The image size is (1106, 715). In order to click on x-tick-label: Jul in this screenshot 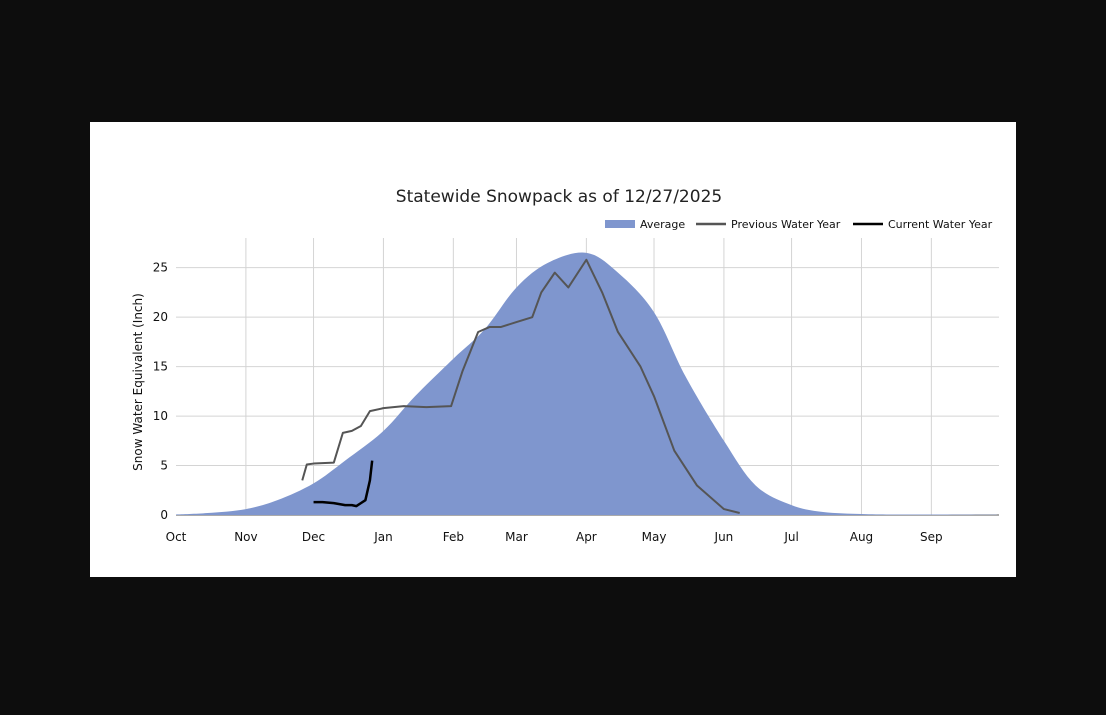, I will do `click(790, 537)`.